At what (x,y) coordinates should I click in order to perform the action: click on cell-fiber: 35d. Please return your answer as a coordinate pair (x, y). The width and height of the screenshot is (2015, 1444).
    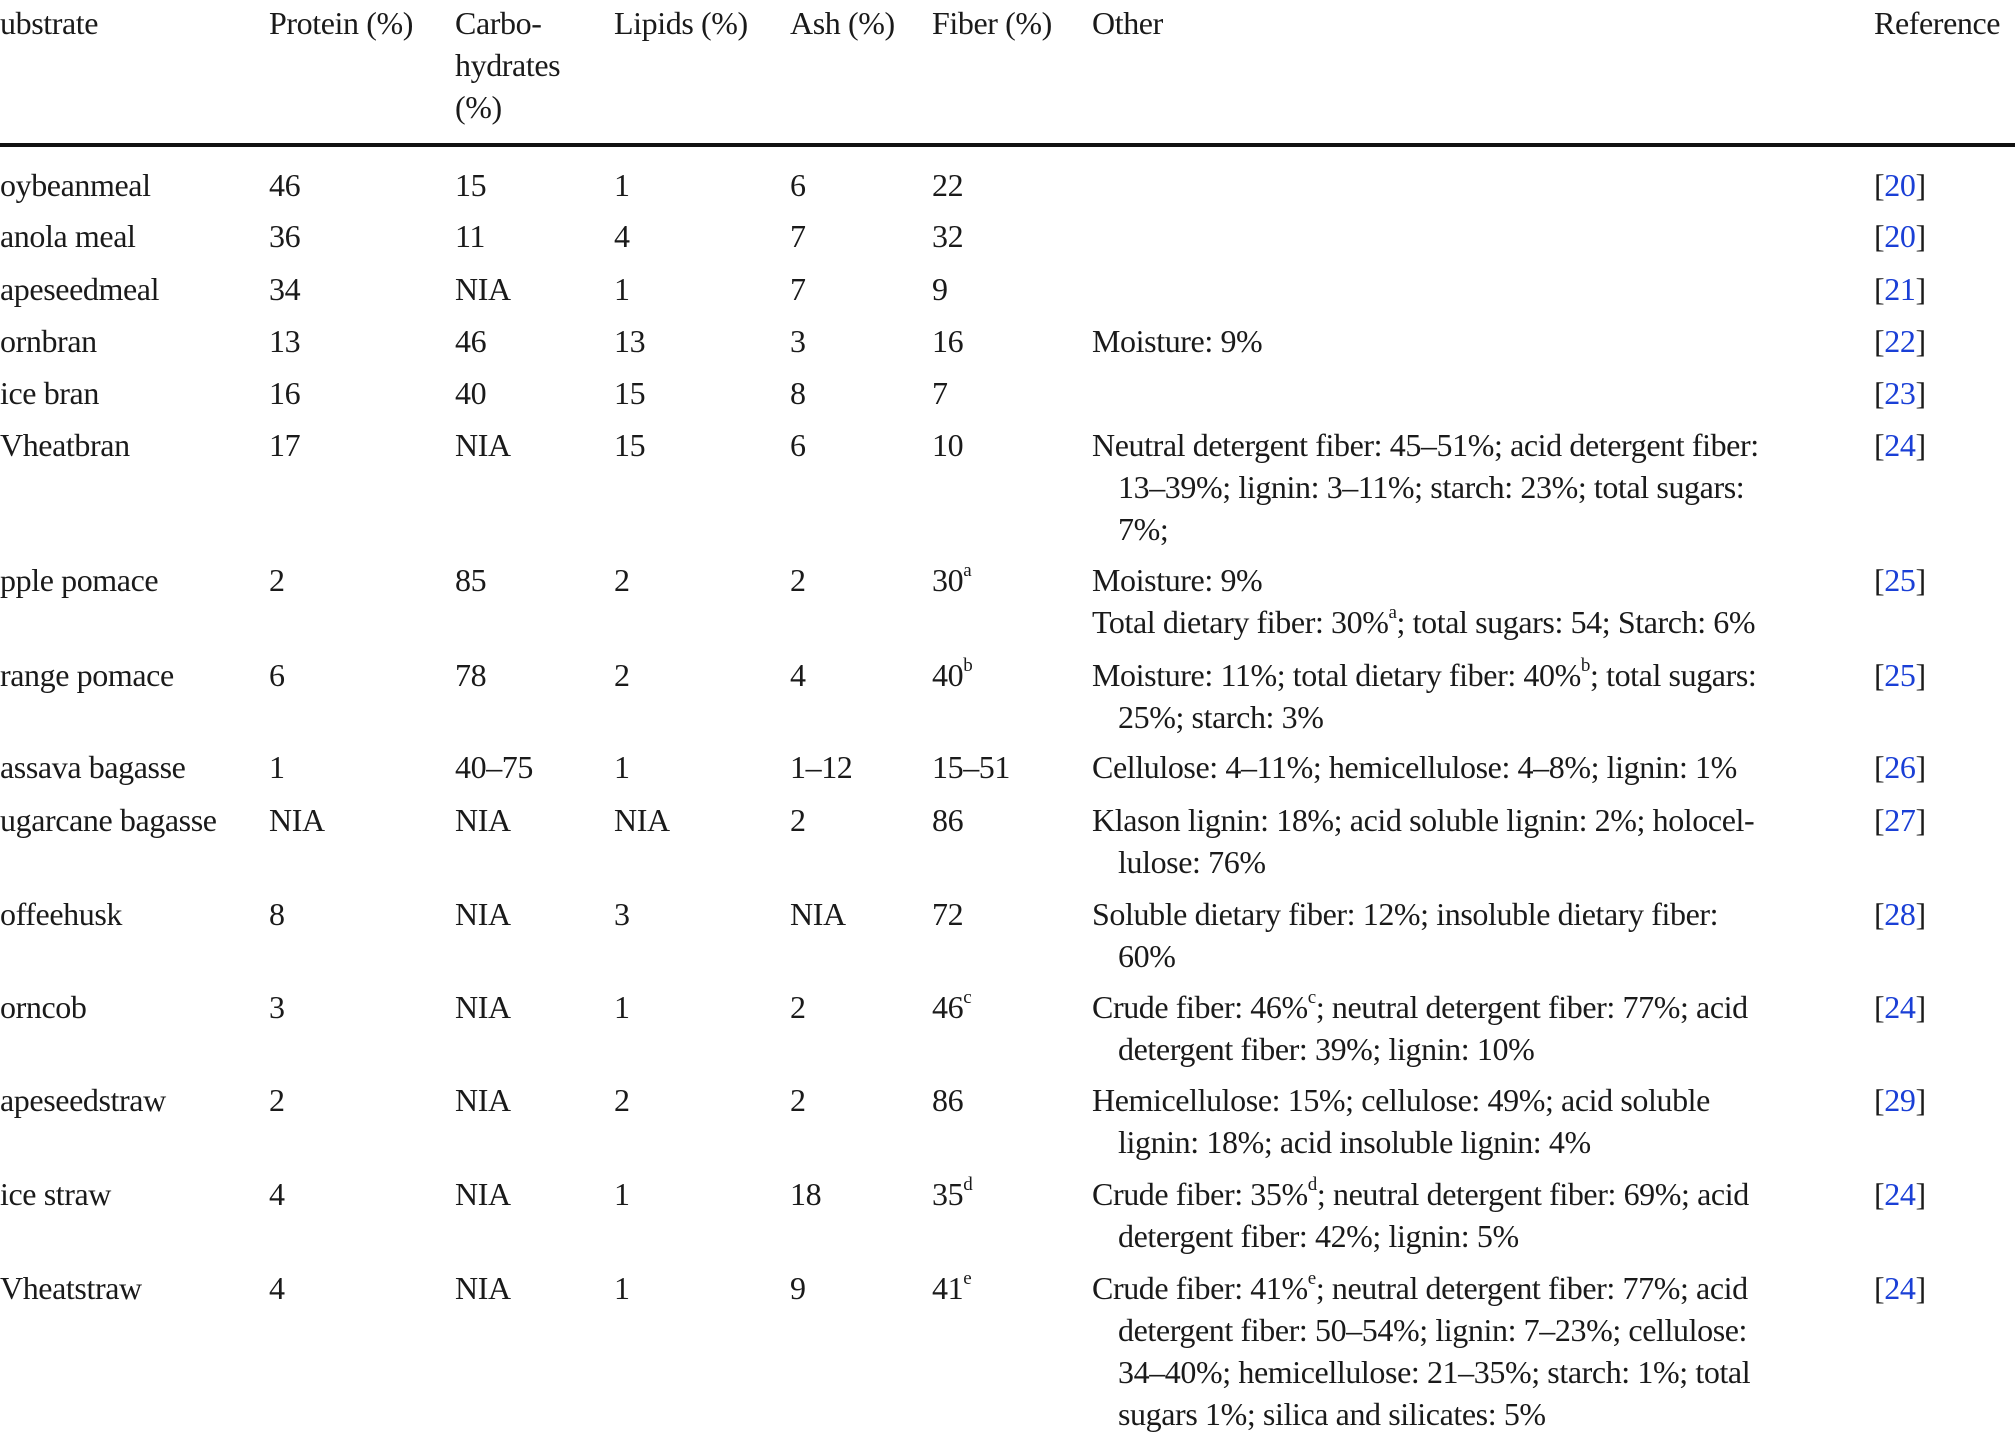
    Looking at the image, I should click on (952, 1194).